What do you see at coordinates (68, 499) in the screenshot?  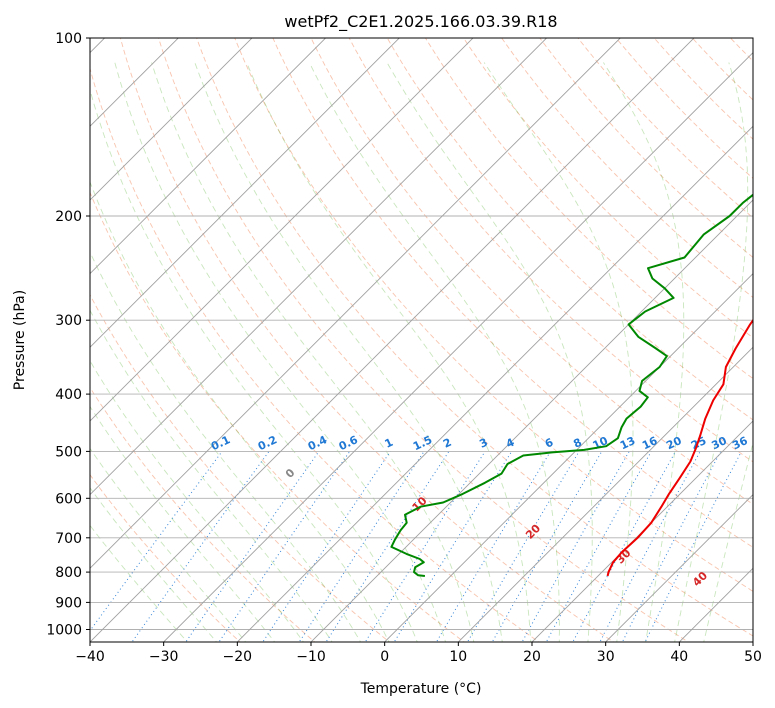 I see `y-tick-label: 600` at bounding box center [68, 499].